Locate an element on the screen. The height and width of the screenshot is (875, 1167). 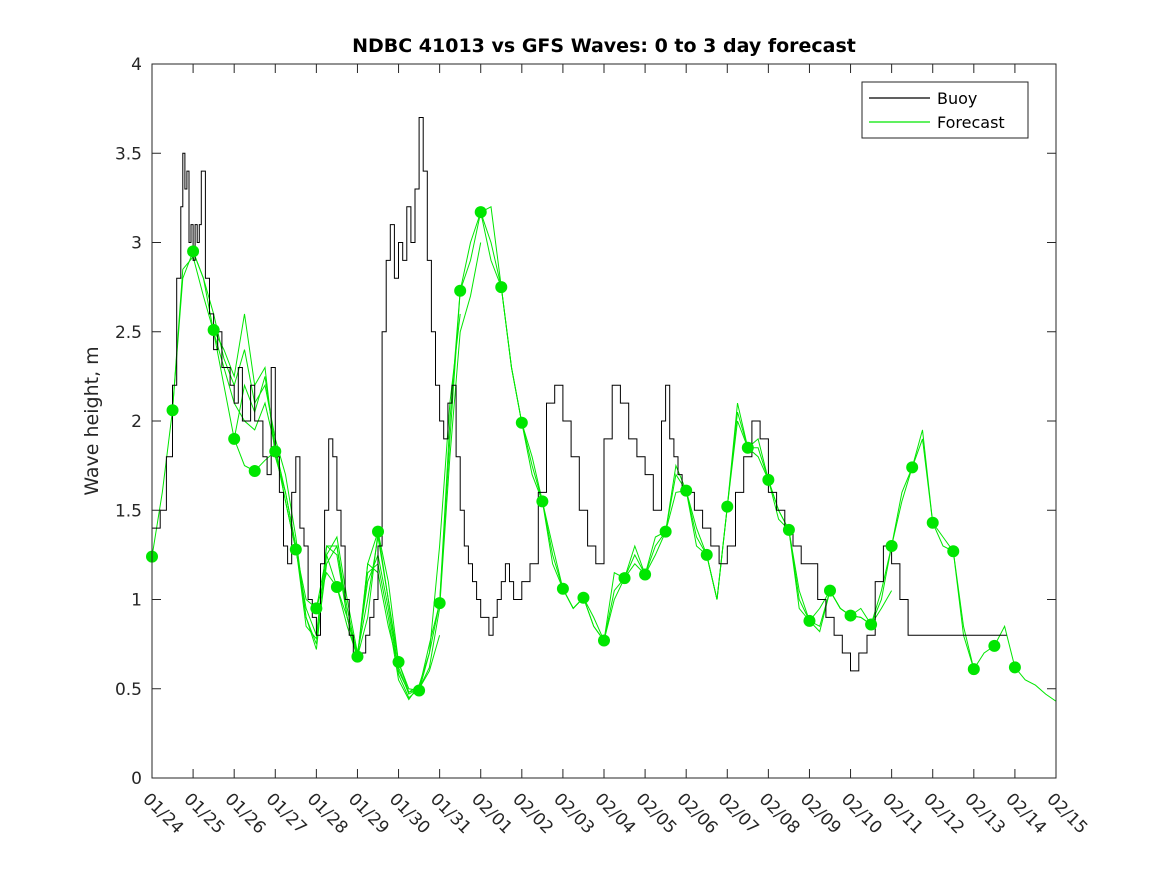
y-tick-label: 1.5 is located at coordinates (128, 511).